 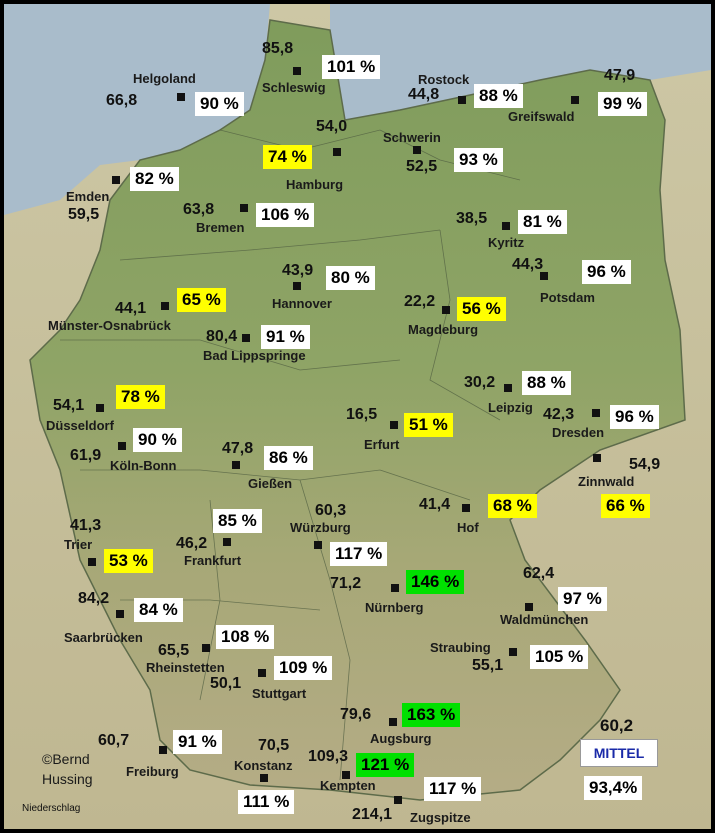 I want to click on station-percent-badge: 53 %, so click(x=128, y=561).